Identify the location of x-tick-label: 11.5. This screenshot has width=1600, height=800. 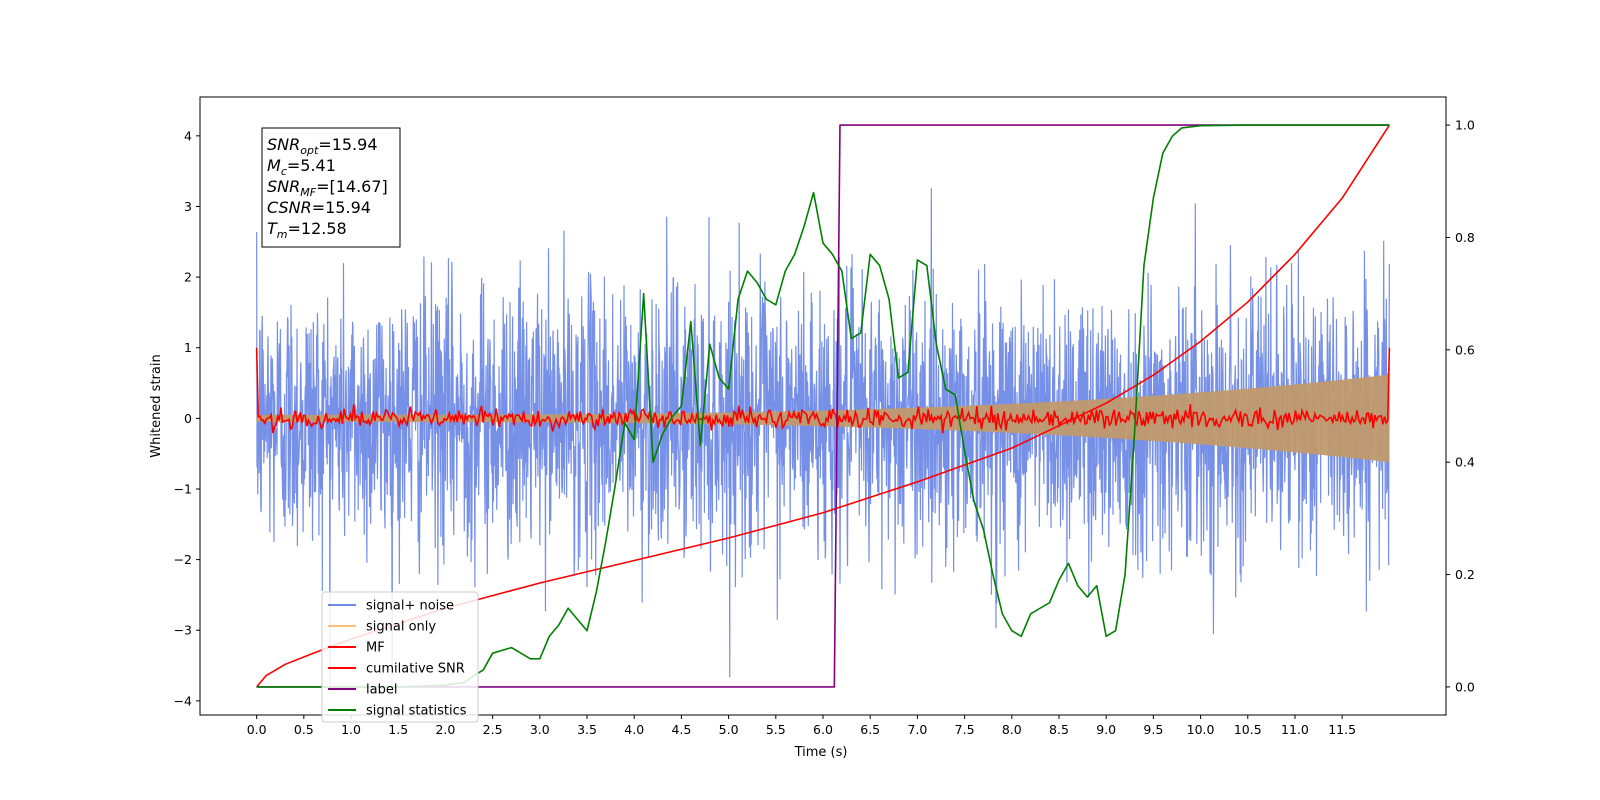
(1342, 729).